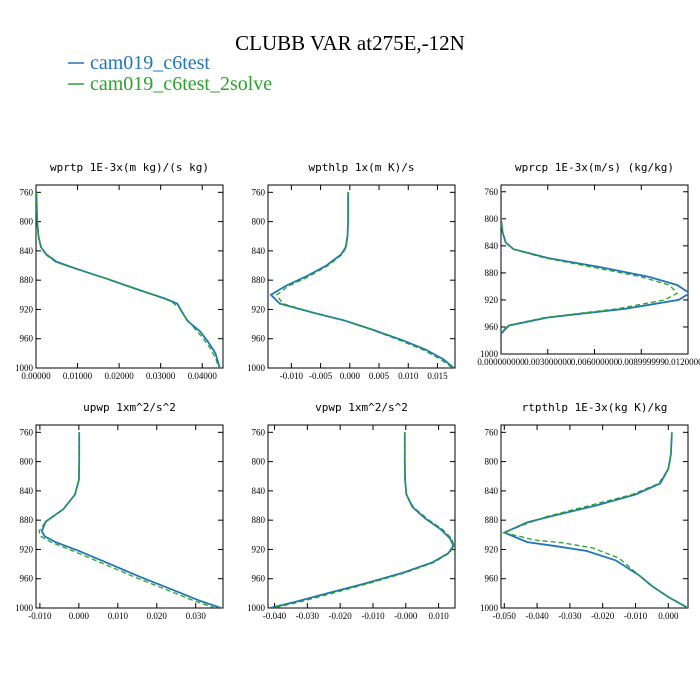  What do you see at coordinates (27, 462) in the screenshot?
I see `y-tick-label-3-1: 800` at bounding box center [27, 462].